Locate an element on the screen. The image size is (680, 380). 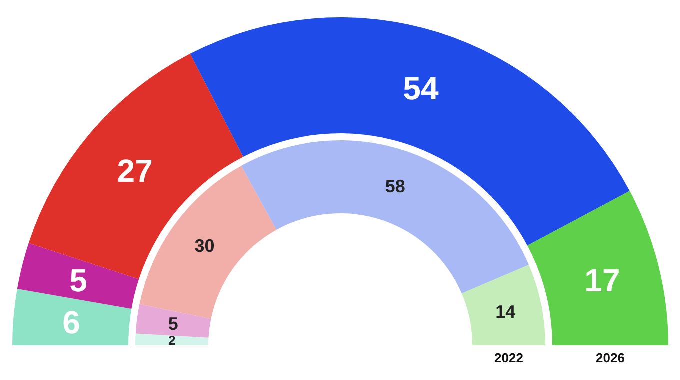
slice-label: 2026 is located at coordinates (610, 358).